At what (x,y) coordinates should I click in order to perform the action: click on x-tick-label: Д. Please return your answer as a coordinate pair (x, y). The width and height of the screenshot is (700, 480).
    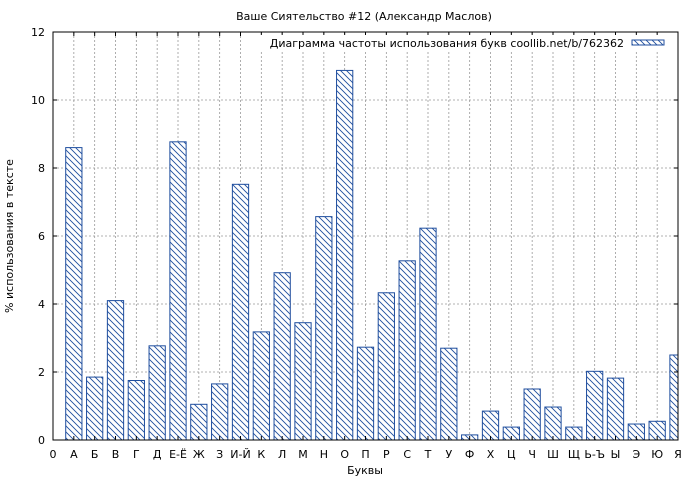
    Looking at the image, I should click on (157, 454).